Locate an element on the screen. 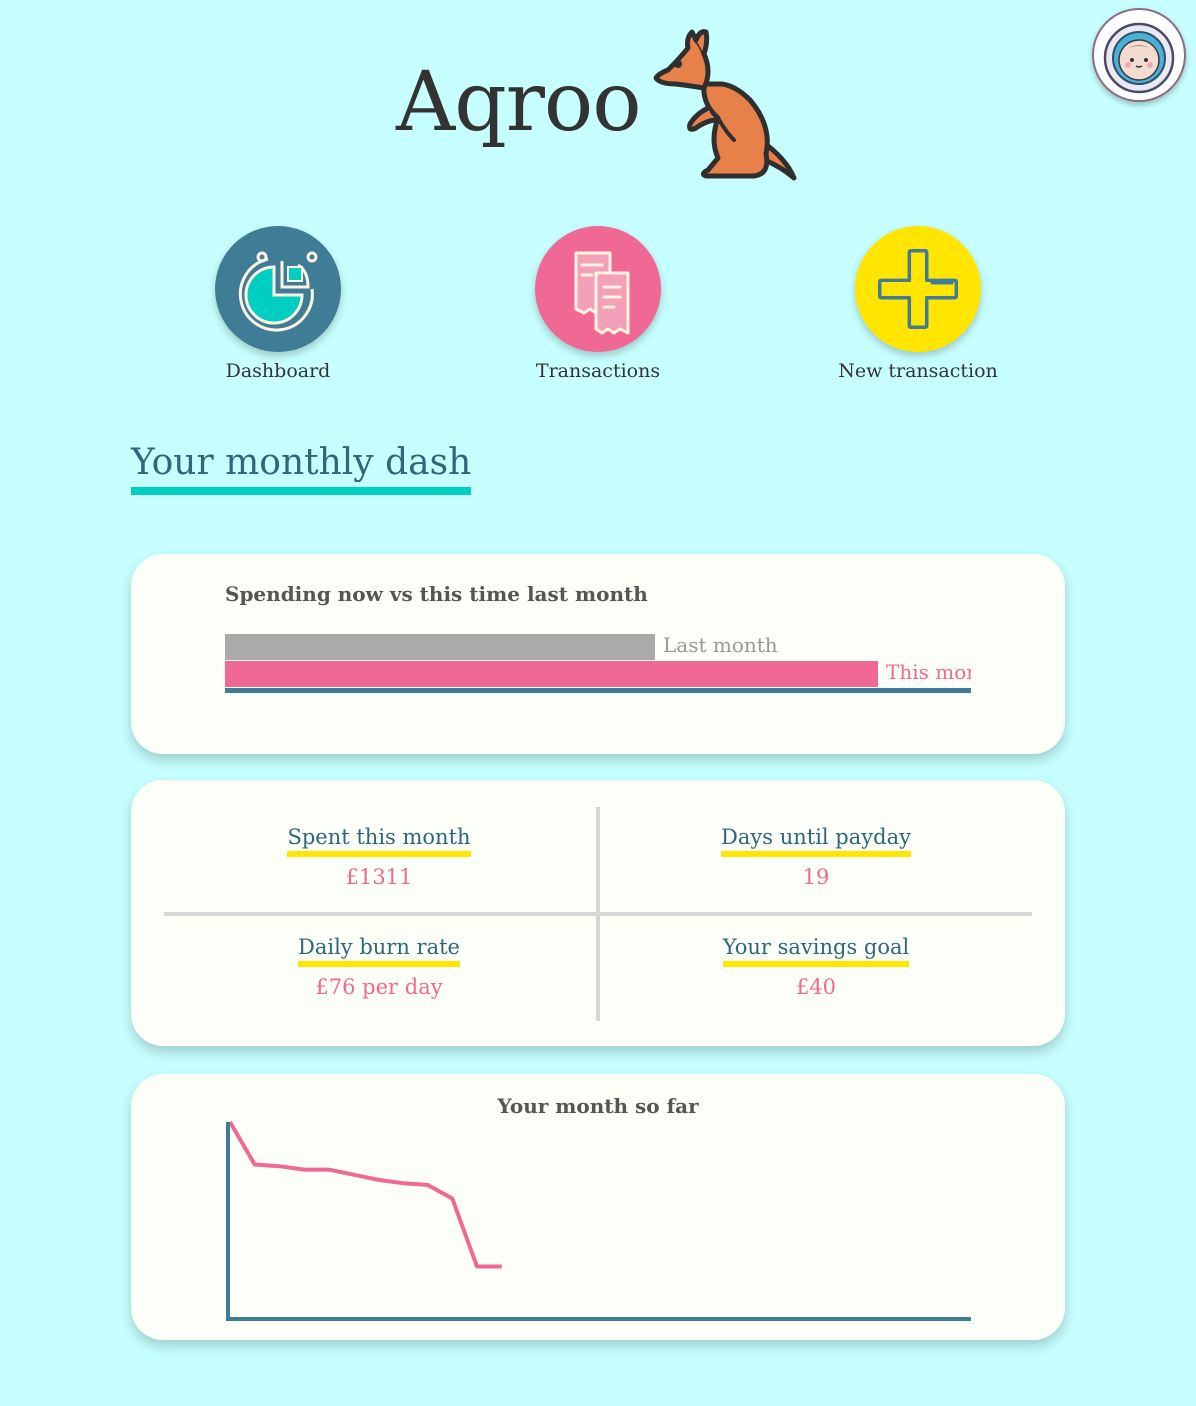  stat-savings-label: Your savings goal is located at coordinates (816, 951).